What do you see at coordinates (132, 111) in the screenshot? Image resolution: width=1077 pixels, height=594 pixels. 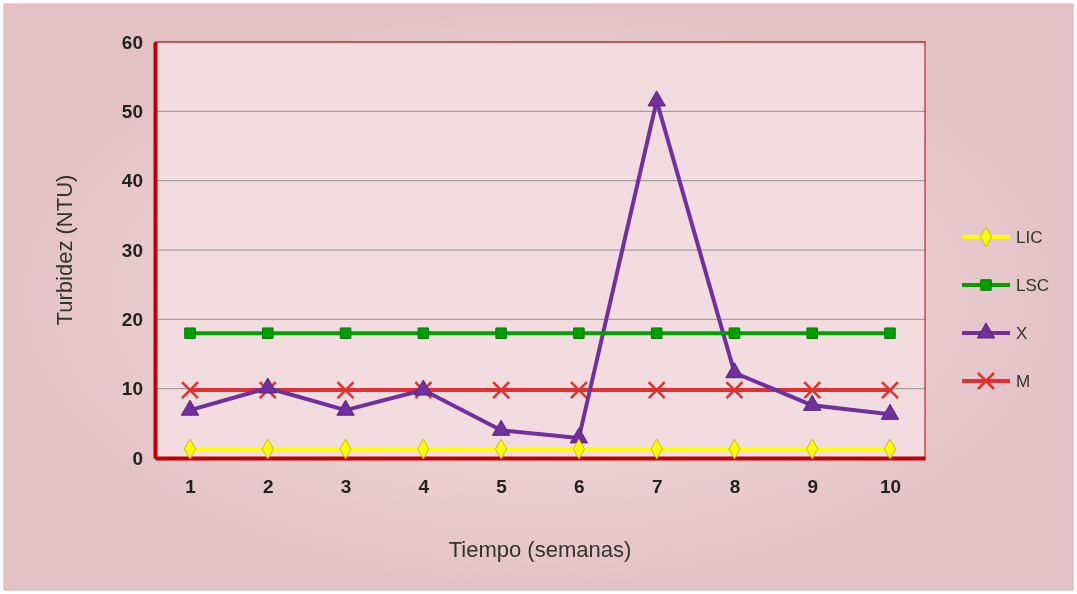 I see `y-tick-label: 50` at bounding box center [132, 111].